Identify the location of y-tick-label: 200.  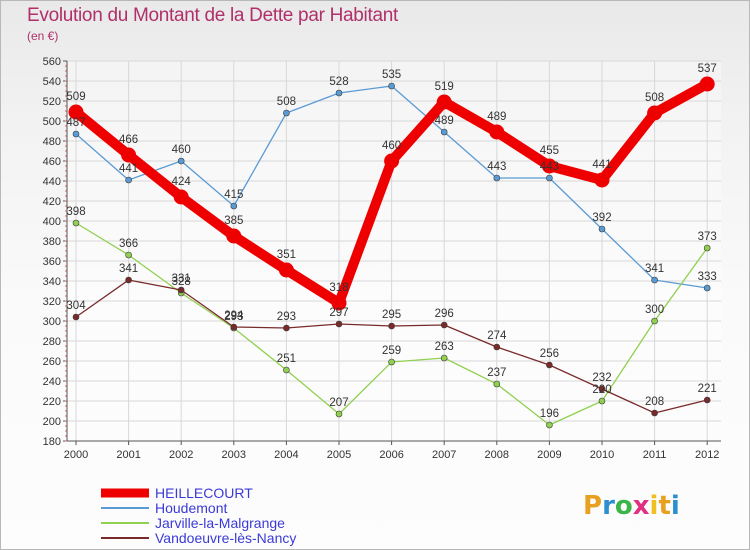
(52, 422).